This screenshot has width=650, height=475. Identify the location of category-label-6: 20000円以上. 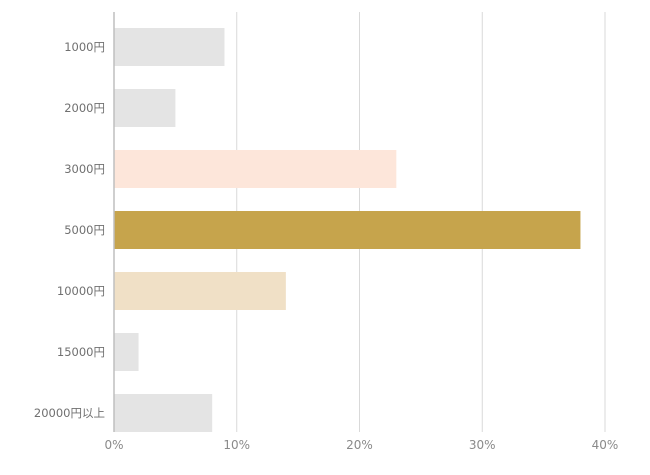
(69, 413).